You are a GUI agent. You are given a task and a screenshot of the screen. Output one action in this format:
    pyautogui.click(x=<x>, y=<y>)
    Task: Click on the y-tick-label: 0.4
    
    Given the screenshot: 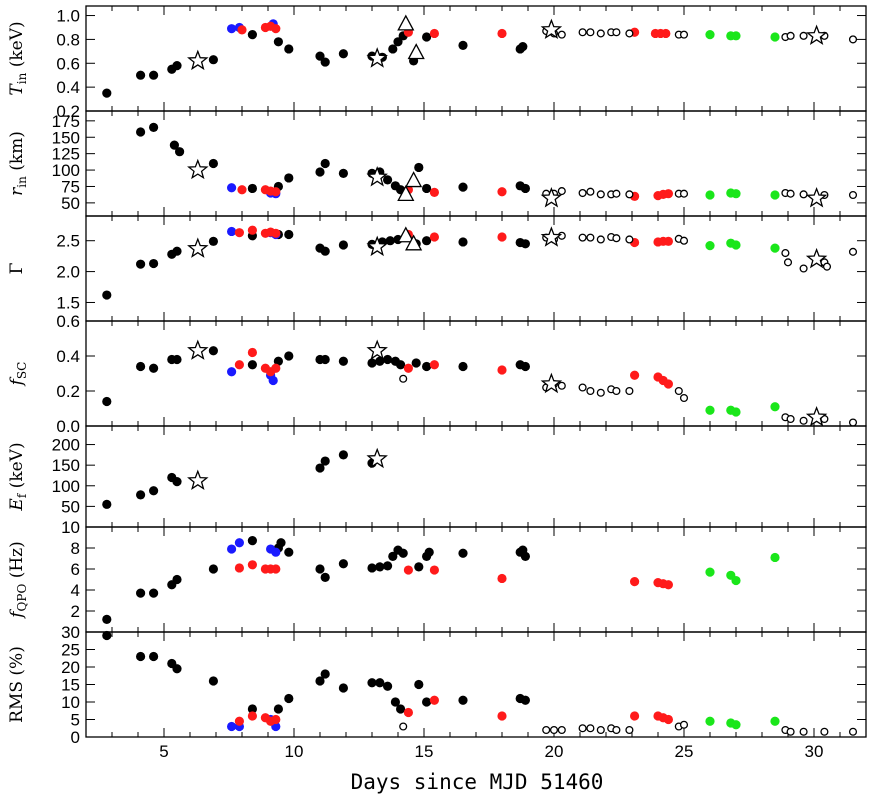 What is the action you would take?
    pyautogui.click(x=68, y=87)
    